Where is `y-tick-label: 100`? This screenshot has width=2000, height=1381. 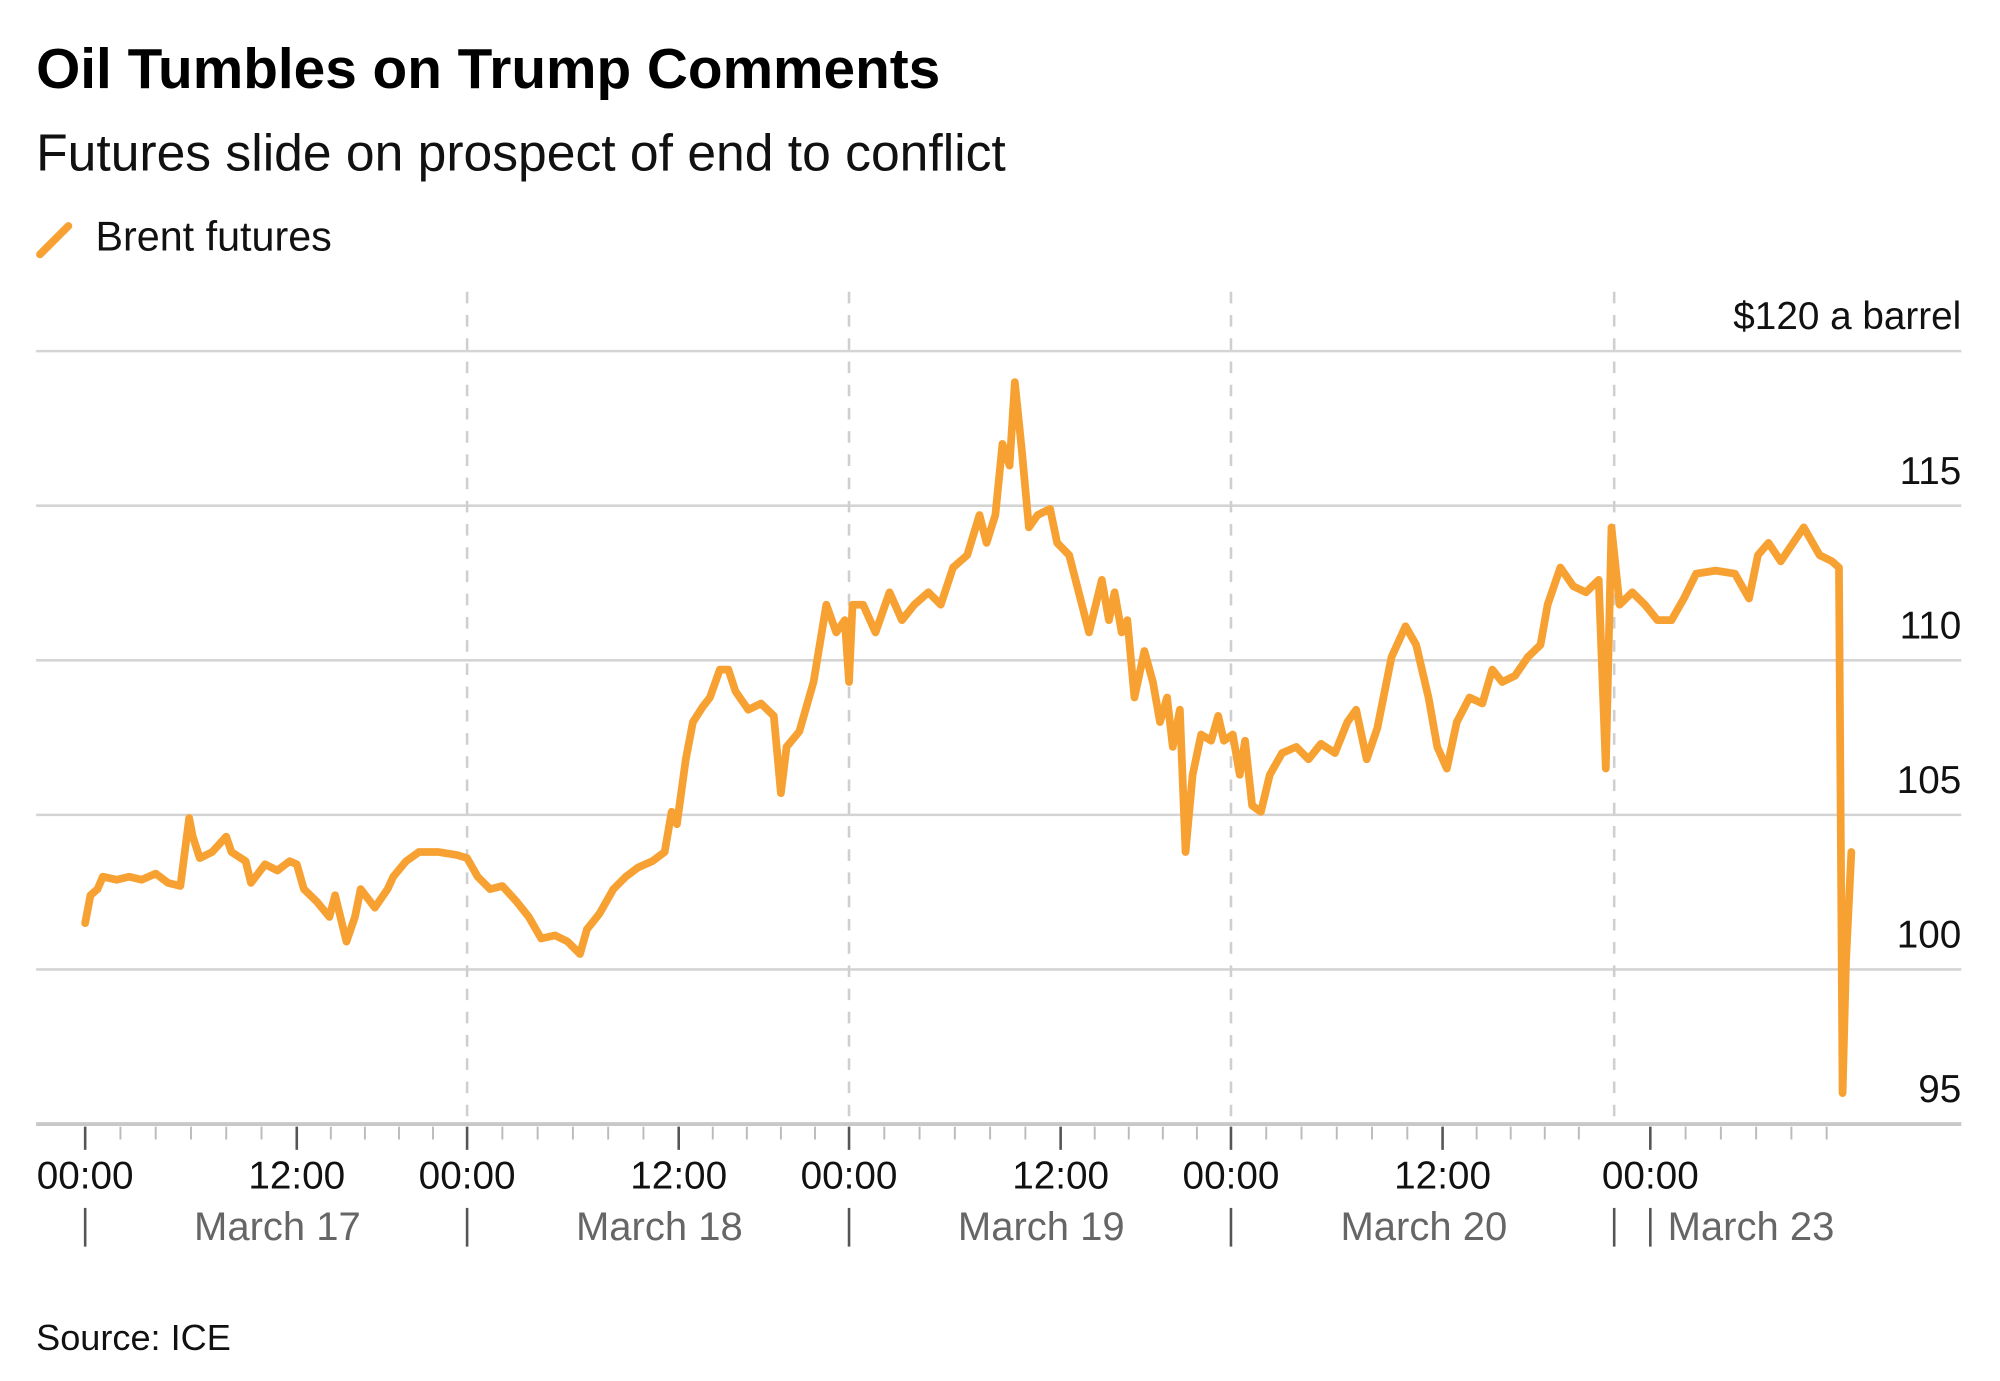
y-tick-label: 100 is located at coordinates (1929, 935).